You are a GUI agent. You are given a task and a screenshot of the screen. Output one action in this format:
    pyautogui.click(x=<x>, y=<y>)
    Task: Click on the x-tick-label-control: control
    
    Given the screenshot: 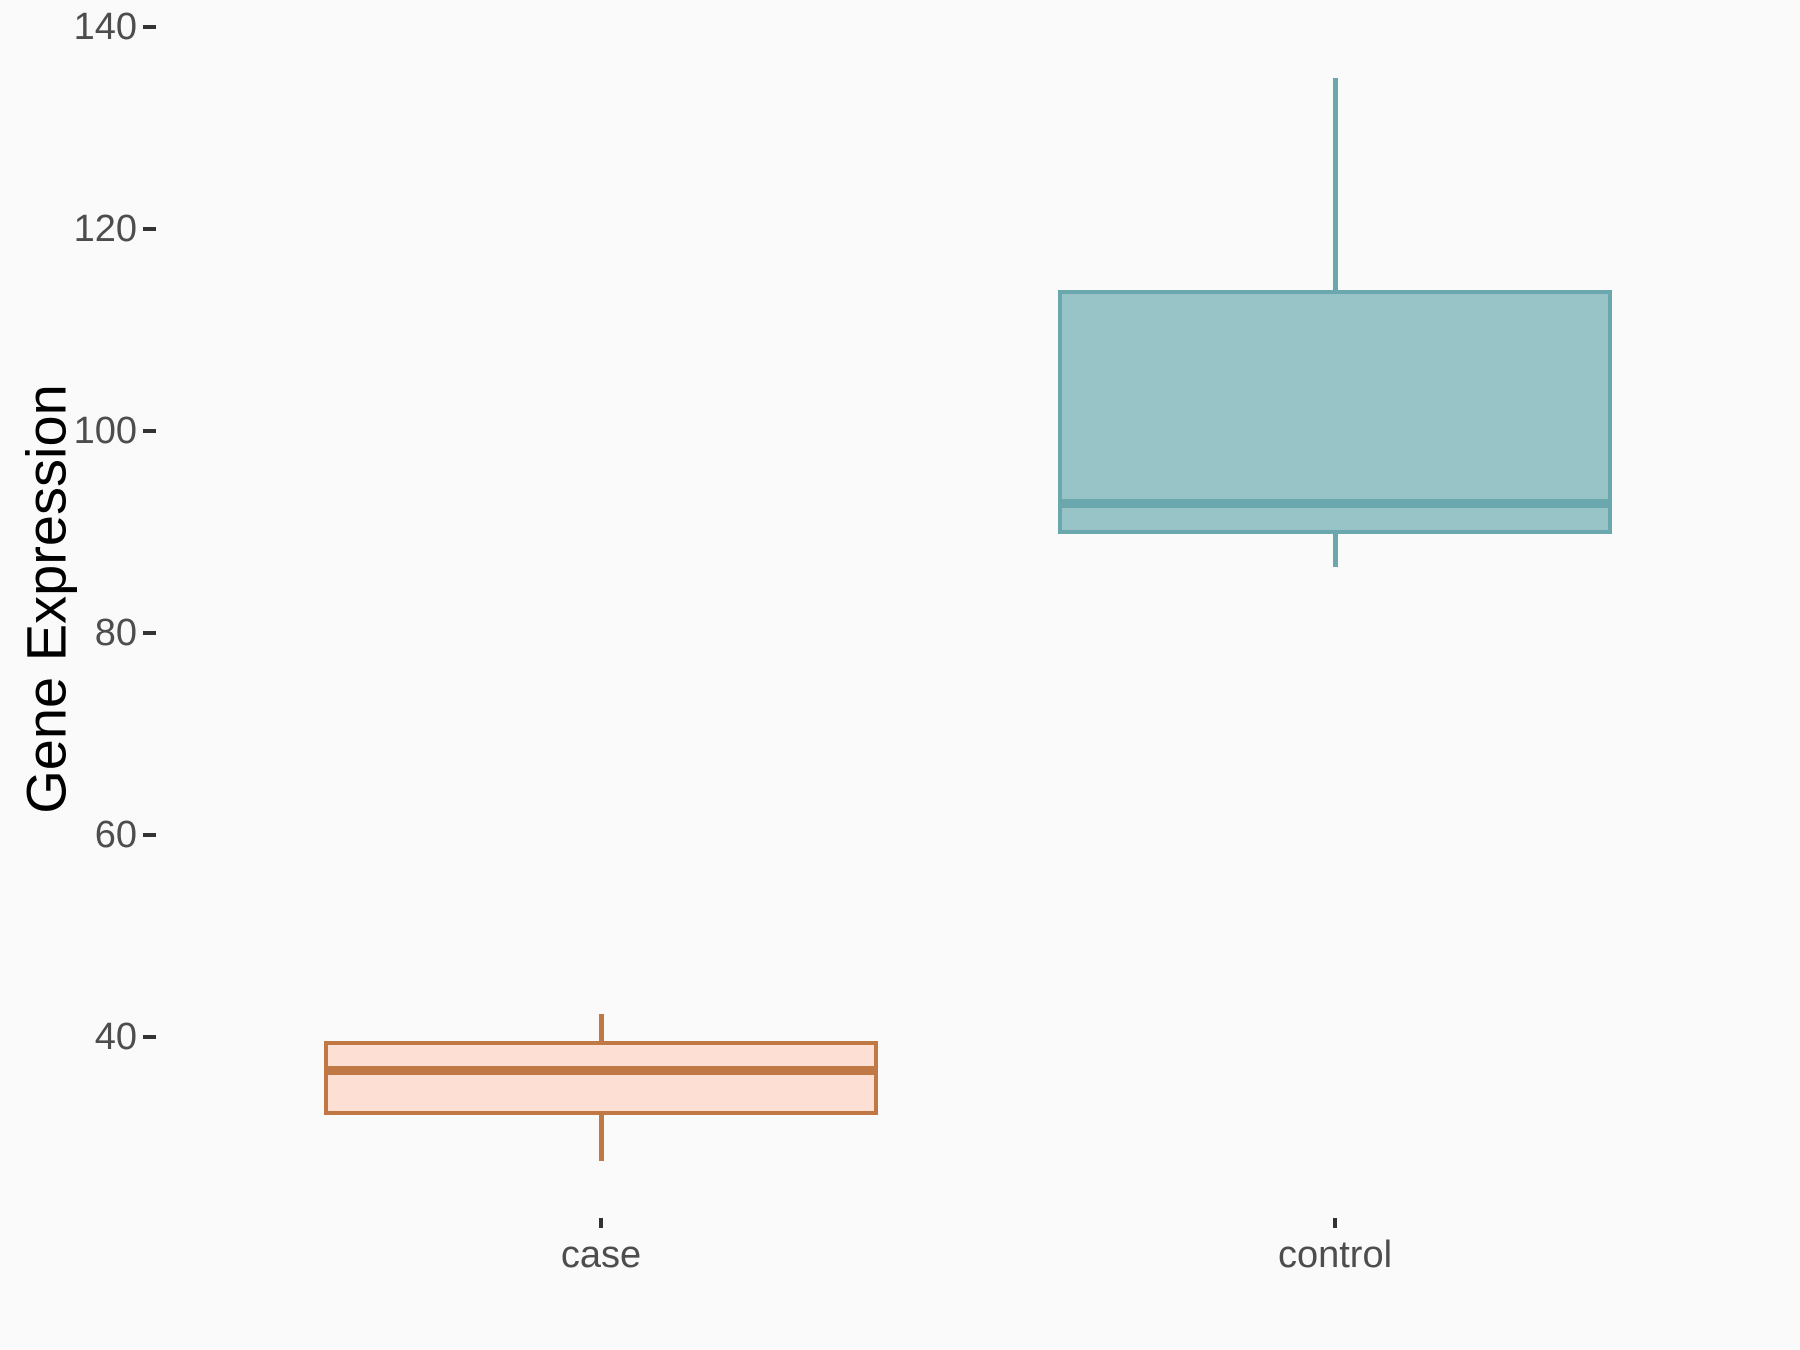 What is the action you would take?
    pyautogui.click(x=1335, y=1255)
    